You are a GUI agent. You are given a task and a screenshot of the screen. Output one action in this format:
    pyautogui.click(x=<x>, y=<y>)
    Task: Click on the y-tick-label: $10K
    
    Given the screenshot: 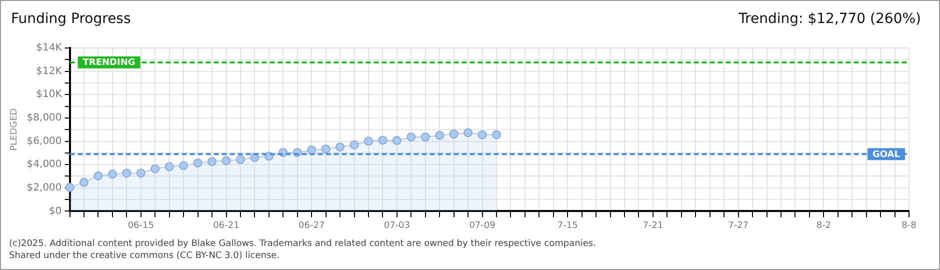 What is the action you would take?
    pyautogui.click(x=49, y=94)
    